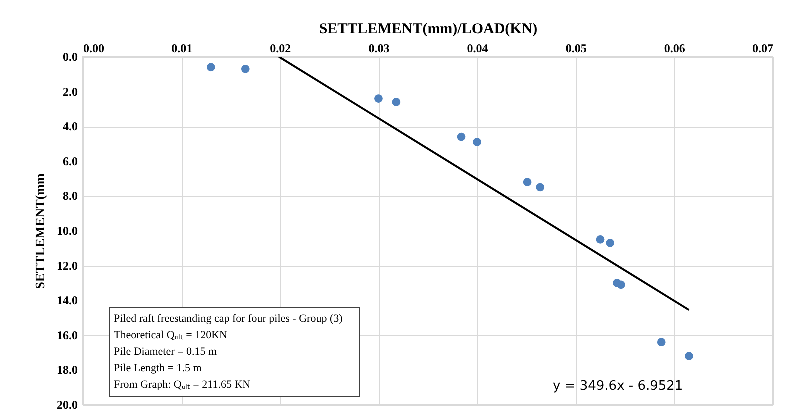 The width and height of the screenshot is (793, 412). Describe the element at coordinates (182, 385) in the screenshot. I see `annotation: From Graph: Qᵤₗₜ = 211.65 KN` at that location.